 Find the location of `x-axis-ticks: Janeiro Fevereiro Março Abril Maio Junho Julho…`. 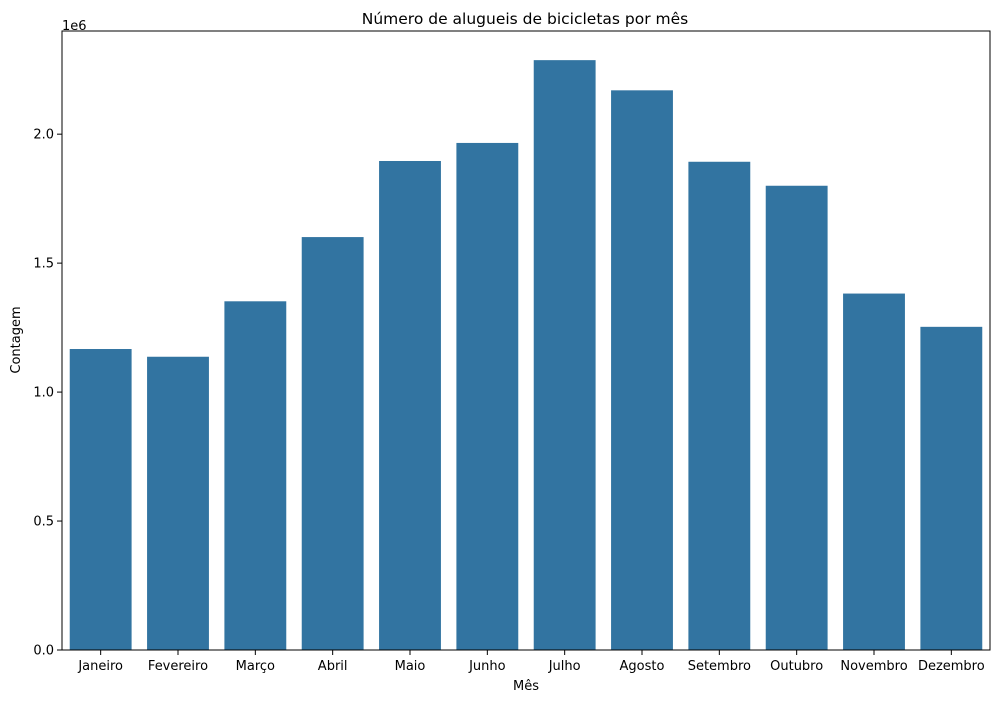

x-axis-ticks: Janeiro Fevereiro Março Abril Maio Junho Julho… is located at coordinates (531, 662).